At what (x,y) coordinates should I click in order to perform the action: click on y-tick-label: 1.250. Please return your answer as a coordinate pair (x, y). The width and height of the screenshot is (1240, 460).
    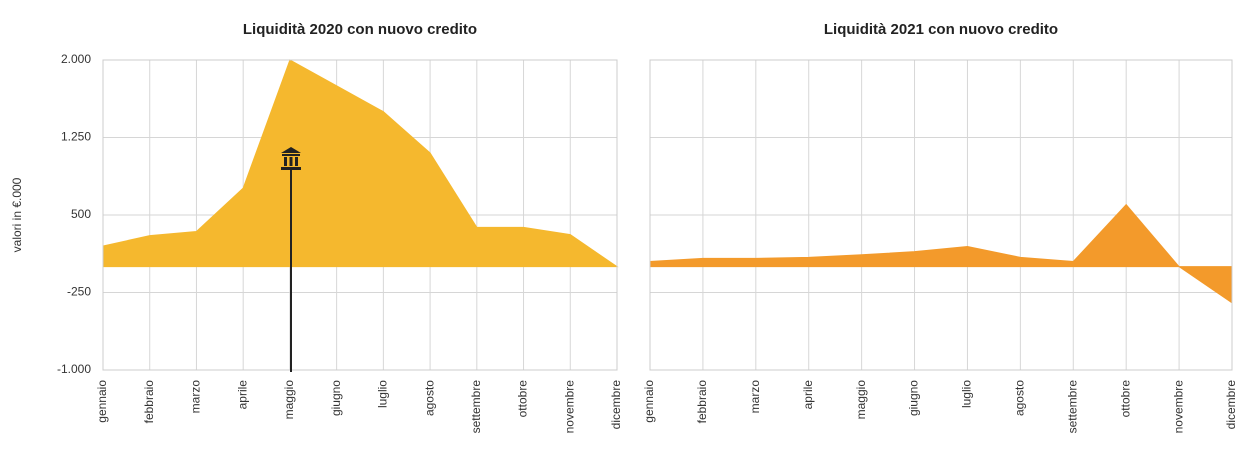
    Looking at the image, I should click on (76, 137).